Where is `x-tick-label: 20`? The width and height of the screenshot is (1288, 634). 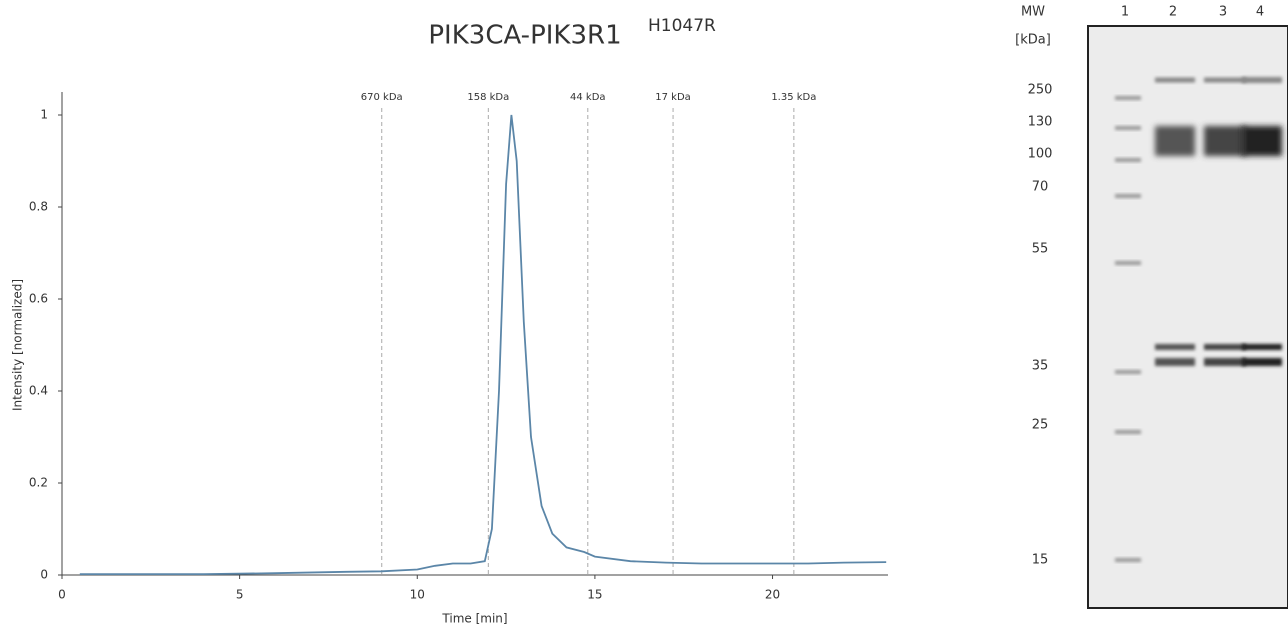
x-tick-label: 20 is located at coordinates (772, 595).